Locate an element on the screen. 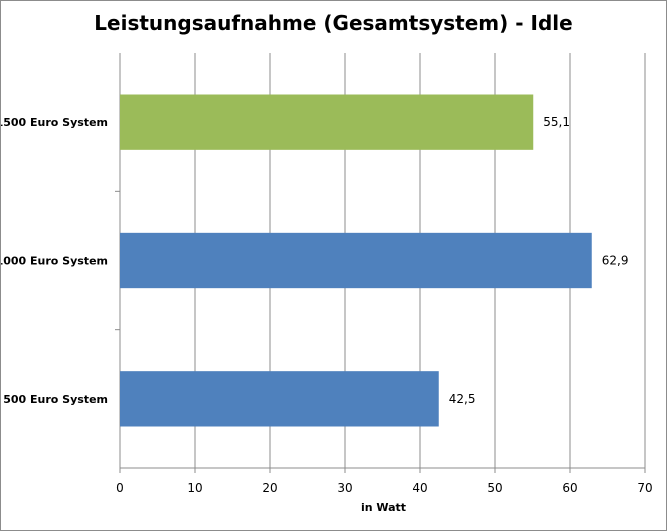 This screenshot has width=667, height=531. data-label: 55,1 is located at coordinates (556, 122).